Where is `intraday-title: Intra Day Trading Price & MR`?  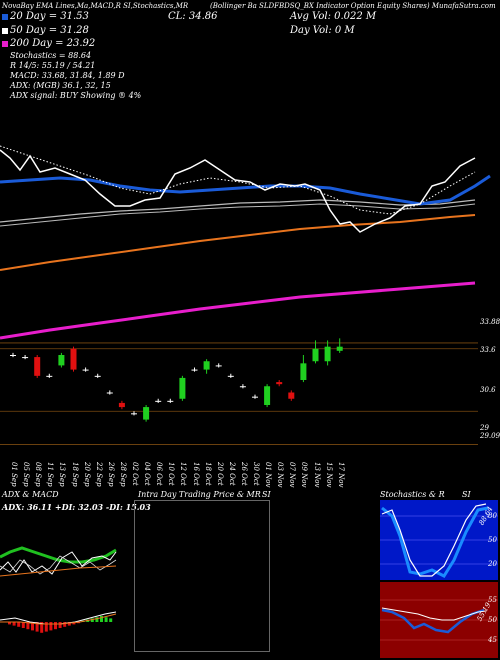
intraday-title: Intra Day Trading Price & MR is located at coordinates (199, 494).